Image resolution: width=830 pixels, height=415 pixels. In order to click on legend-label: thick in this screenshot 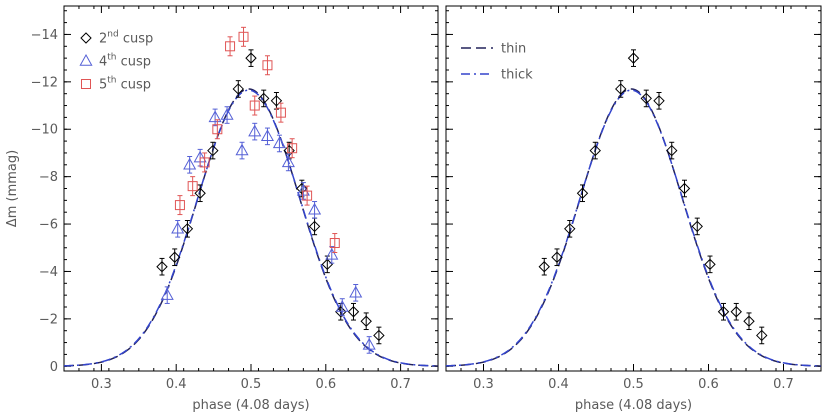, I will do `click(517, 75)`.